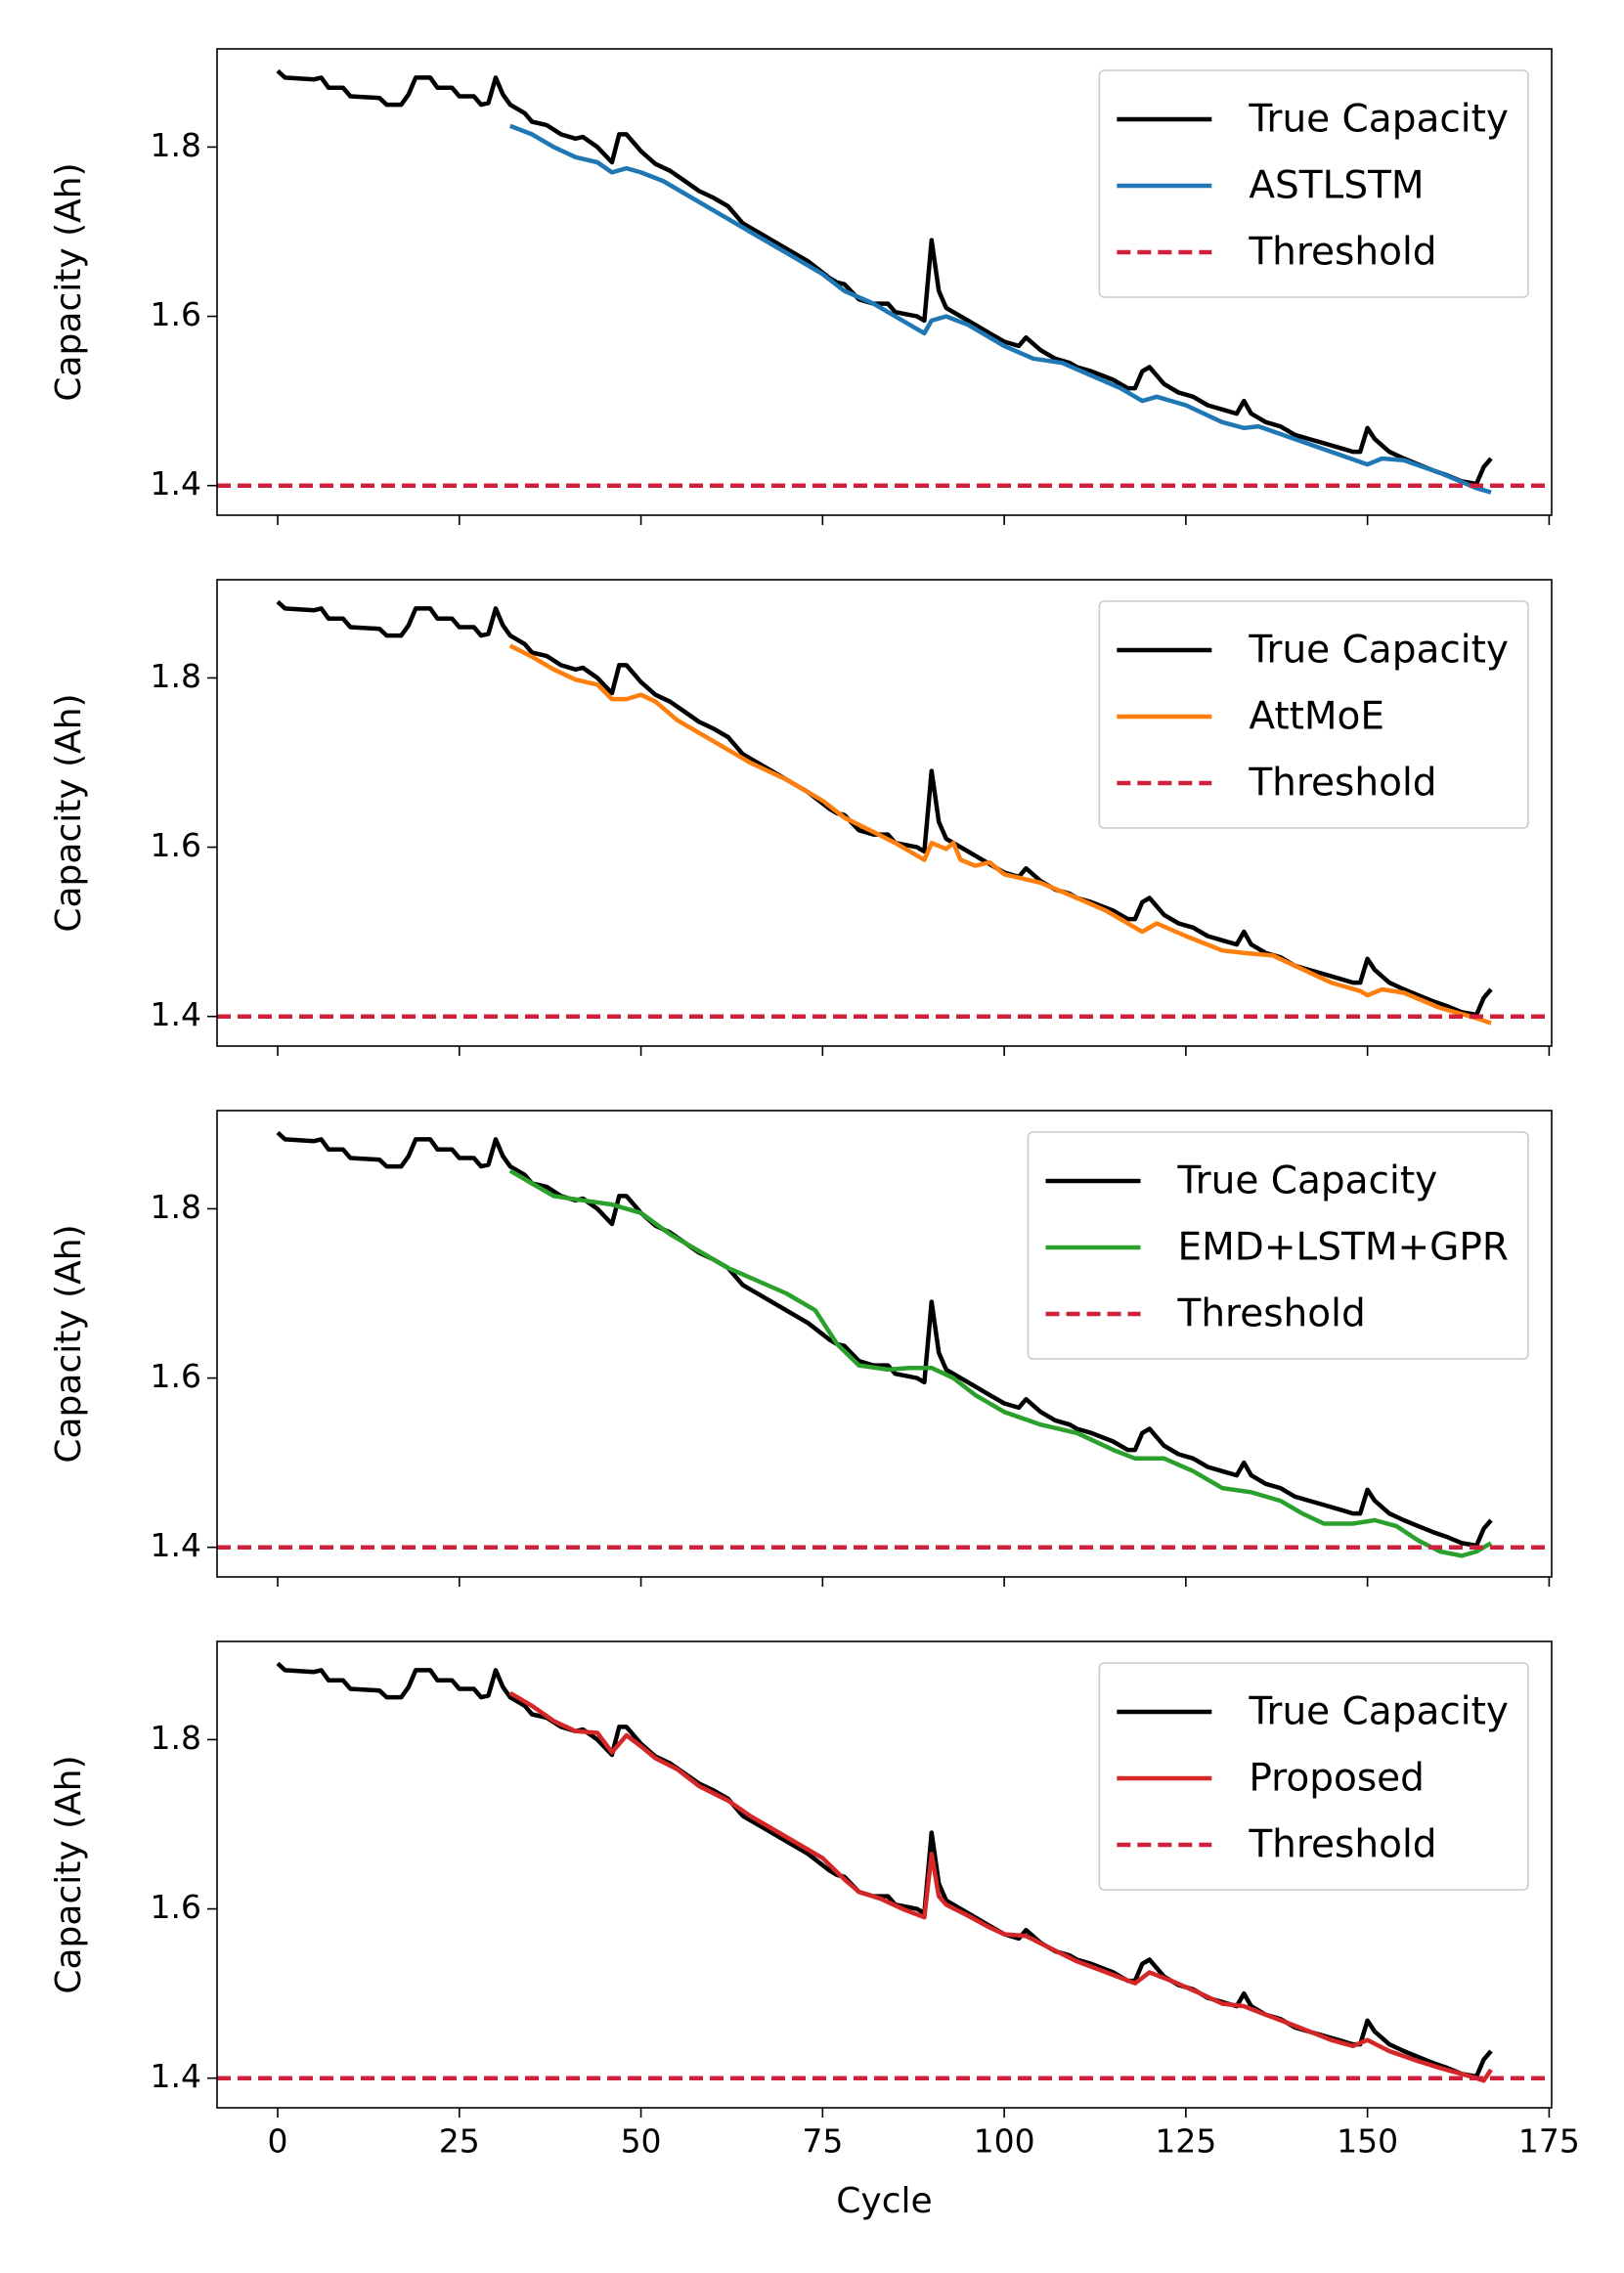 Image resolution: width=1624 pixels, height=2273 pixels. Describe the element at coordinates (1317, 717) in the screenshot. I see `legend-label: AttMoE` at that location.